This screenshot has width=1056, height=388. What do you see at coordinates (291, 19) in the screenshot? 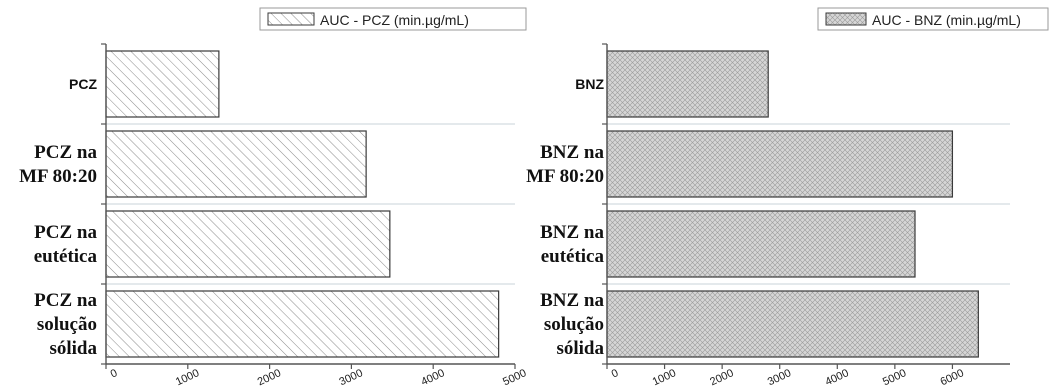
I see `pcz-legend-swatch` at bounding box center [291, 19].